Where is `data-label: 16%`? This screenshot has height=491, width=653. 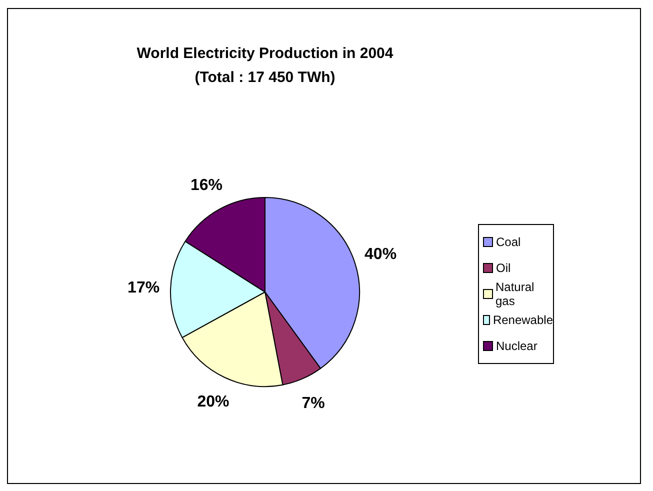
data-label: 16% is located at coordinates (206, 185).